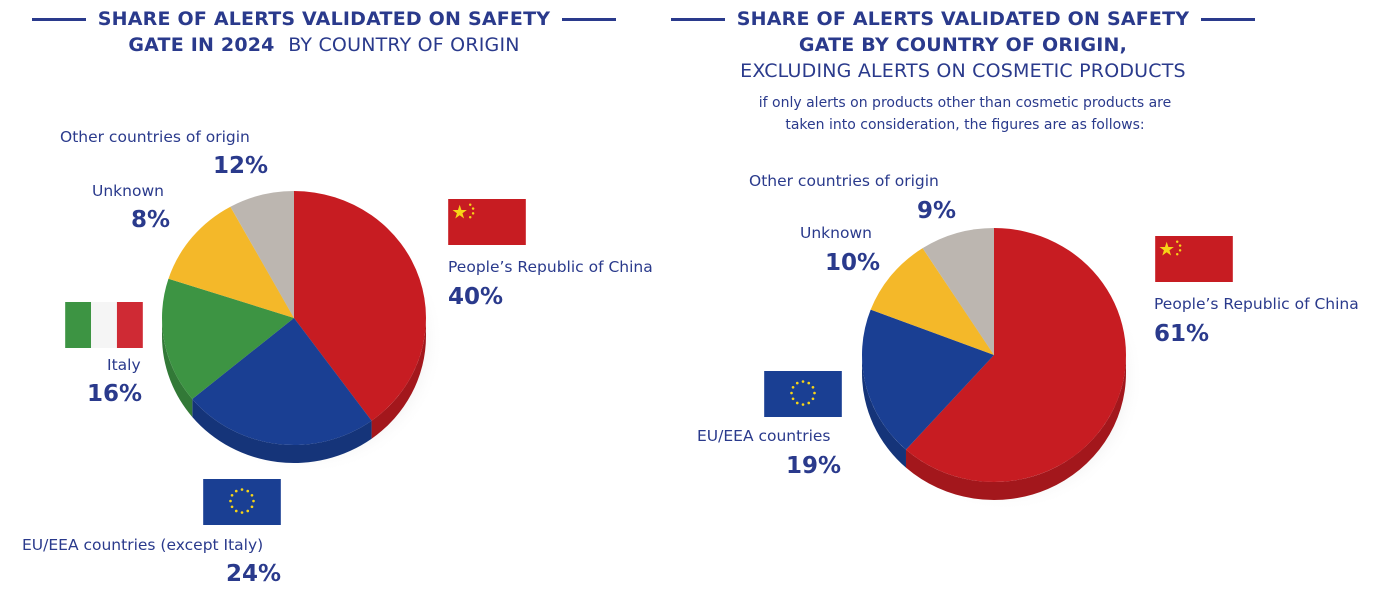  What do you see at coordinates (928, 379) in the screenshot?
I see `pie-slice-eu-eea-countries` at bounding box center [928, 379].